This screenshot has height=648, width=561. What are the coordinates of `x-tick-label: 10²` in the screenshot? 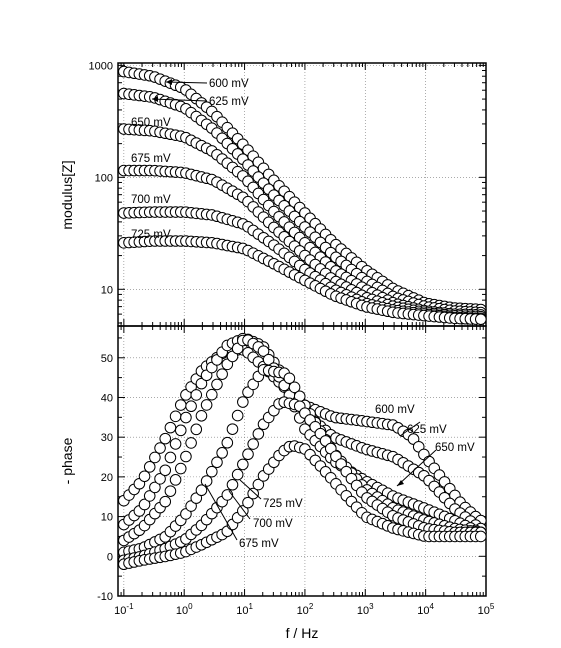 It's located at (305, 609).